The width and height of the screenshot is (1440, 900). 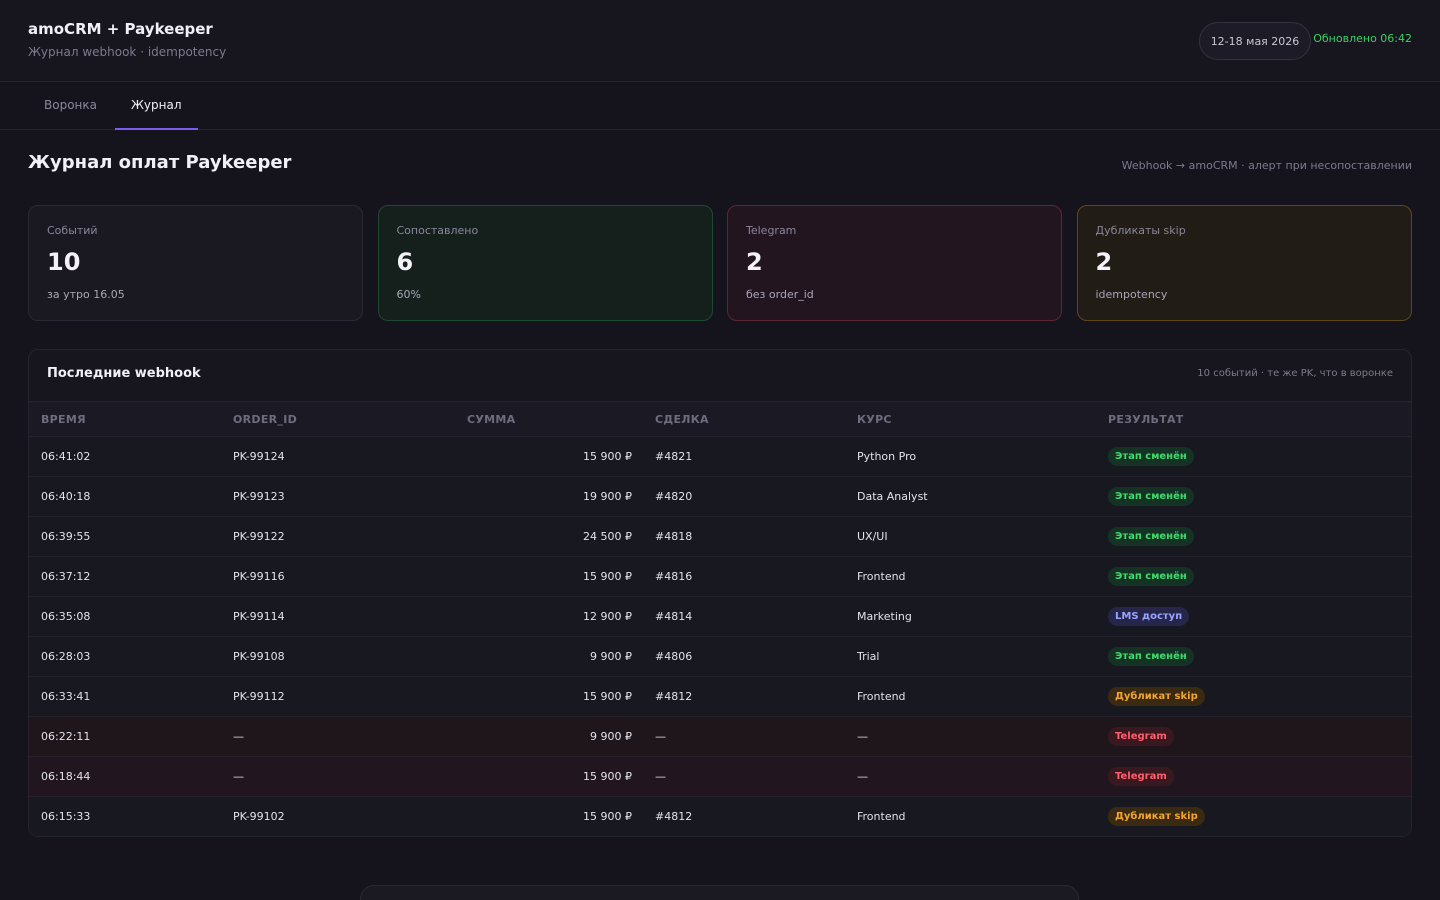 I want to click on column-header: КУРС, so click(x=874, y=419).